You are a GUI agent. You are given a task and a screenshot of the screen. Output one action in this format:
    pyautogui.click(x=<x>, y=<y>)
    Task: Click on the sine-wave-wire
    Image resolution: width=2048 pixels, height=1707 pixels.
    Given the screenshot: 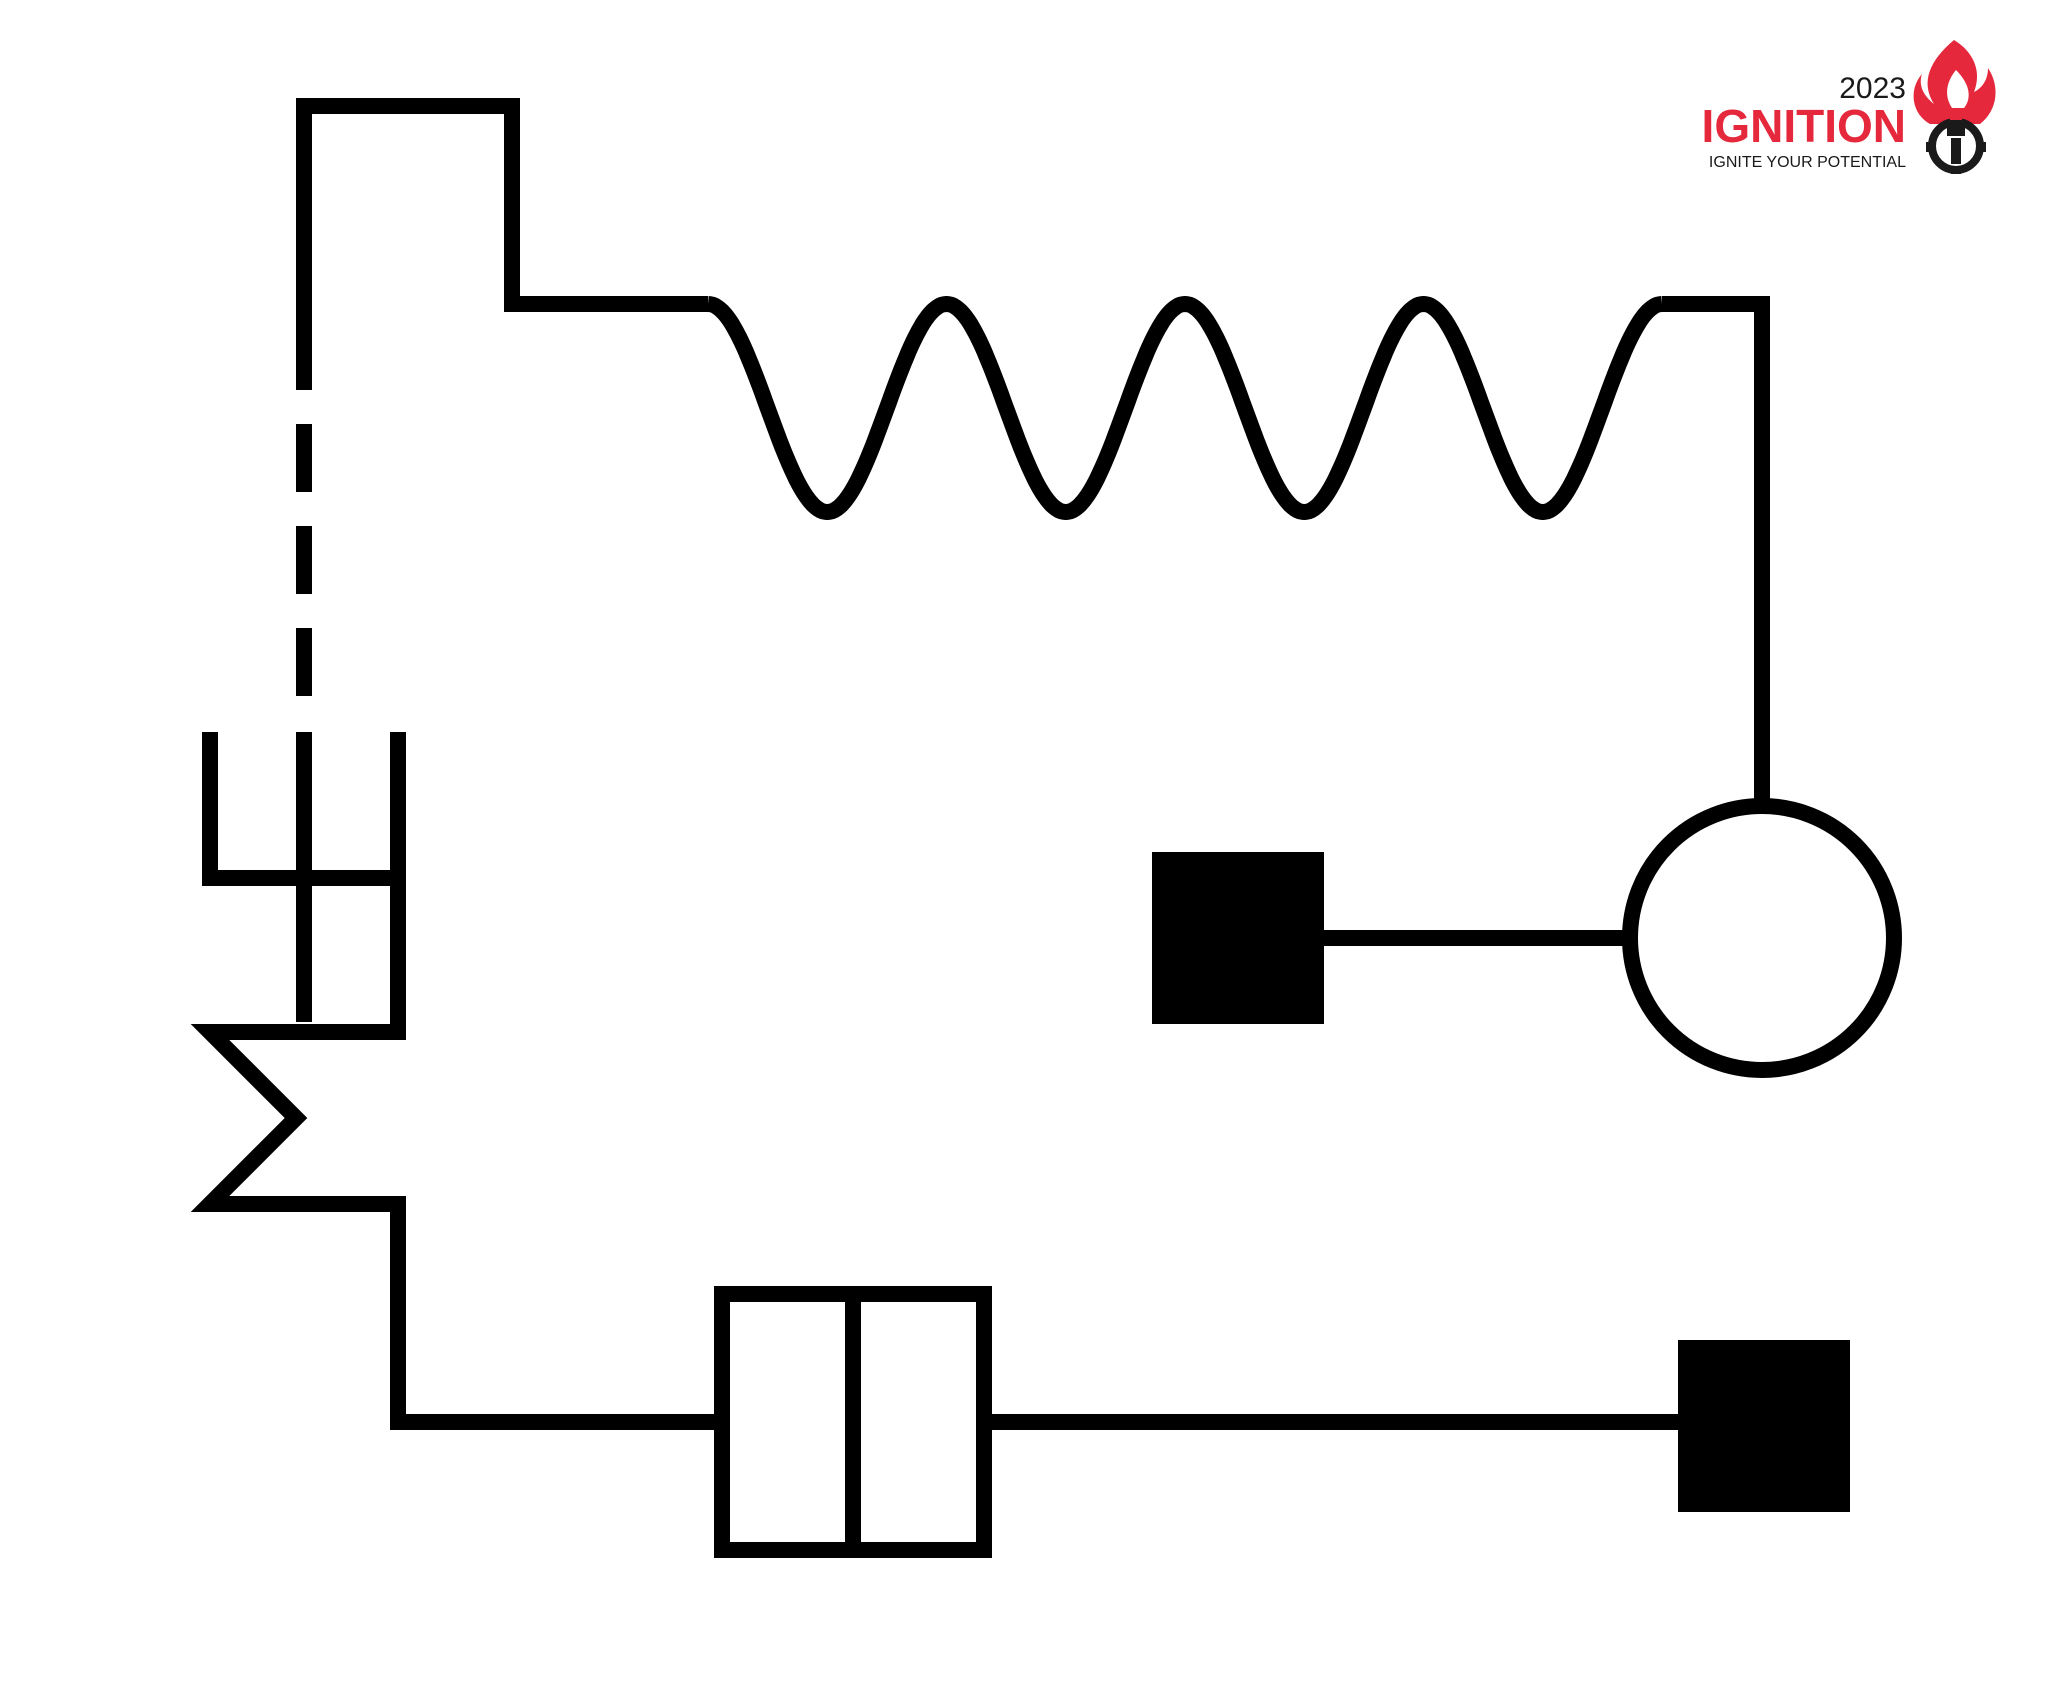 What is the action you would take?
    pyautogui.click(x=1185, y=408)
    